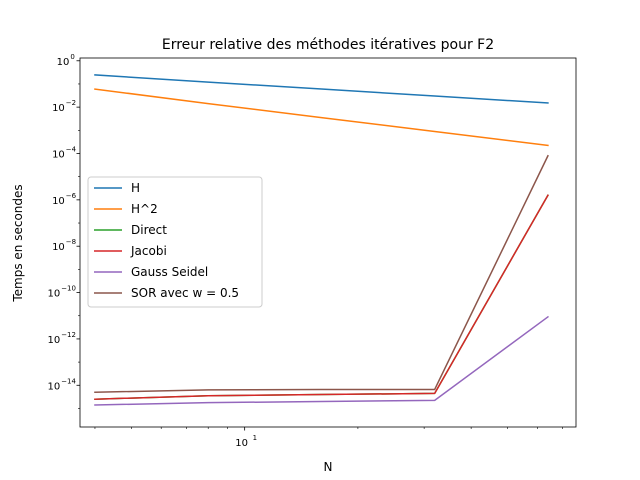 This screenshot has height=480, width=640. What do you see at coordinates (68, 289) in the screenshot?
I see `y-tick-exponent: −10` at bounding box center [68, 289].